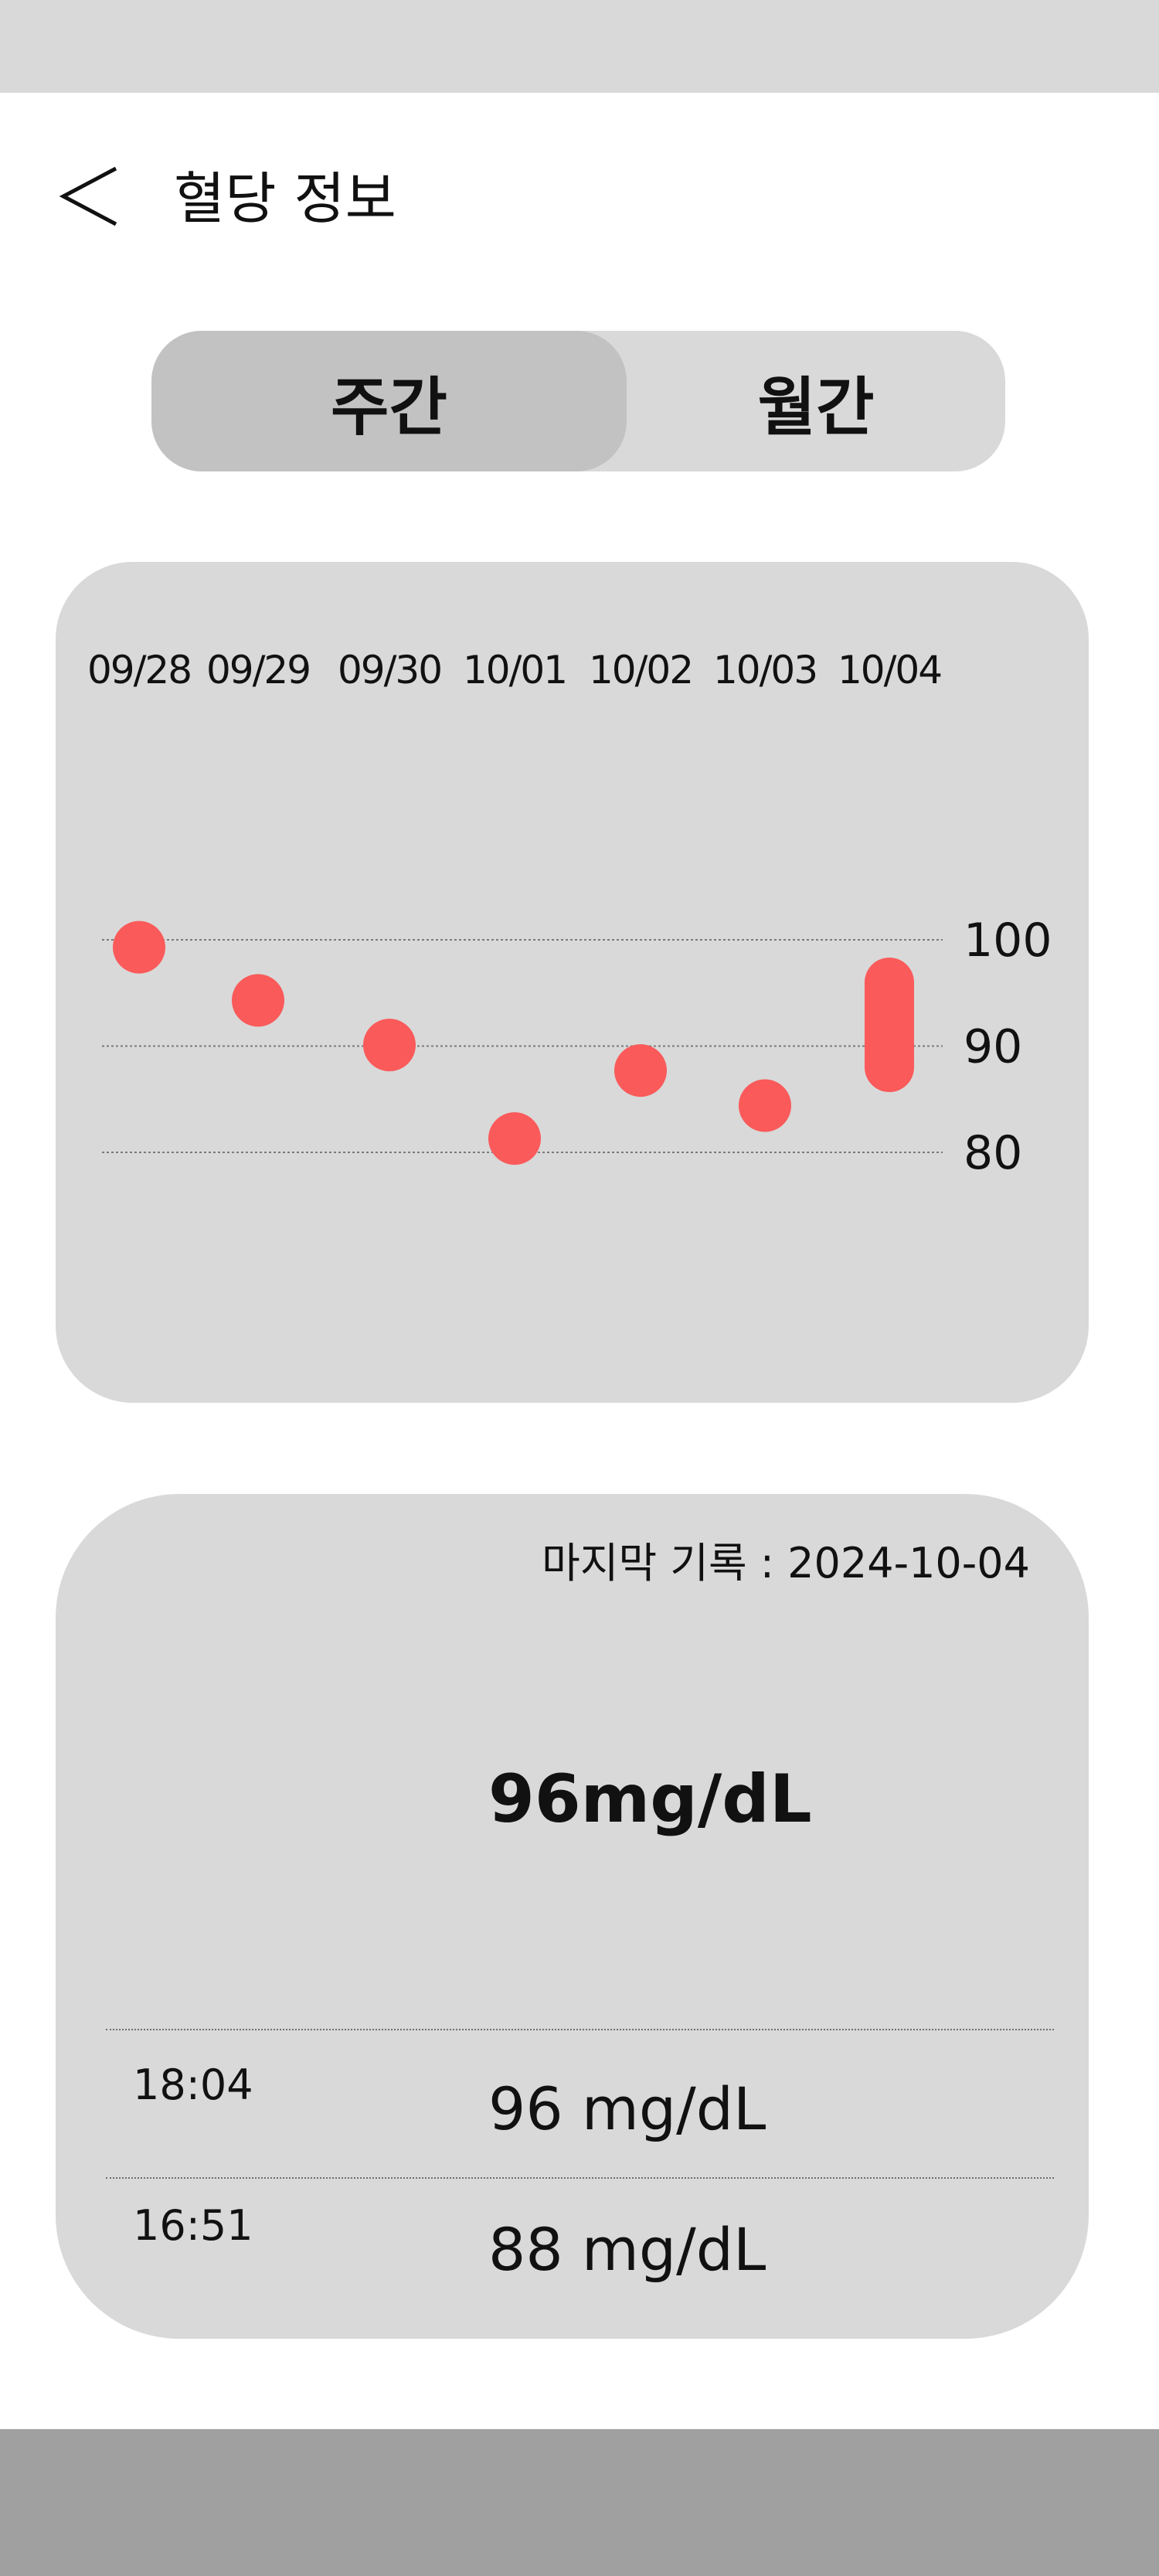 The width and height of the screenshot is (1159, 2576). I want to click on x-tick-label: 10/03, so click(765, 670).